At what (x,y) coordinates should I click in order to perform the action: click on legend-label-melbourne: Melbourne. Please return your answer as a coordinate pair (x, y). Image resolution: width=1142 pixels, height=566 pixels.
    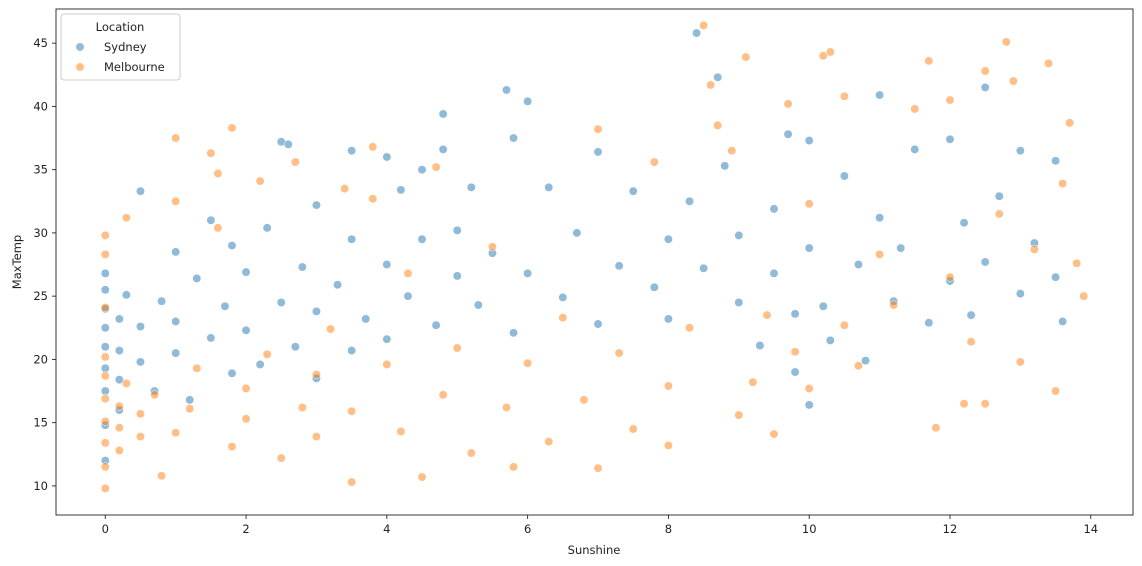
    Looking at the image, I should click on (134, 67).